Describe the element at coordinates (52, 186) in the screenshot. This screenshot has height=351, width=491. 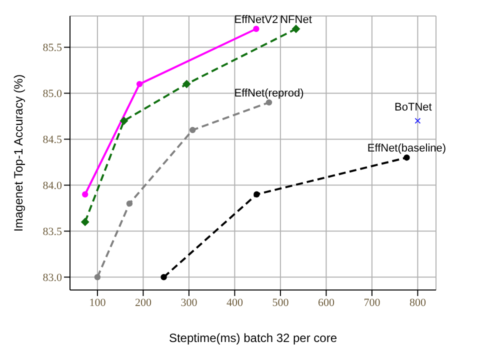
I see `y-tick-label: 84.0` at that location.